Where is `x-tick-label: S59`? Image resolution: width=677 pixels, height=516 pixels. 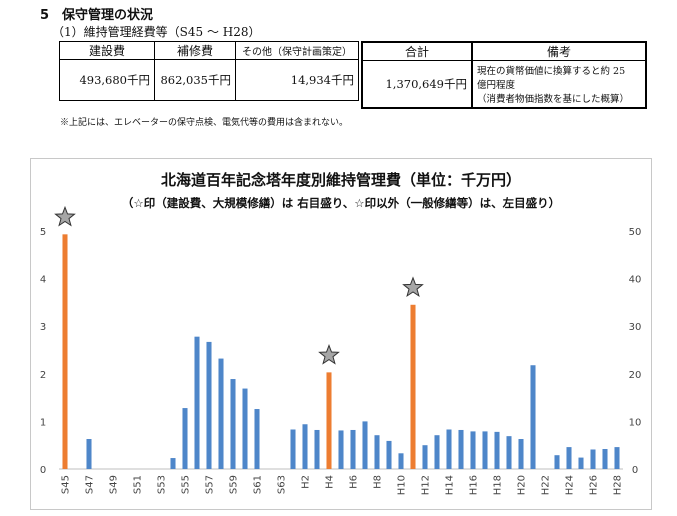
x-tick-label: S59 is located at coordinates (234, 484).